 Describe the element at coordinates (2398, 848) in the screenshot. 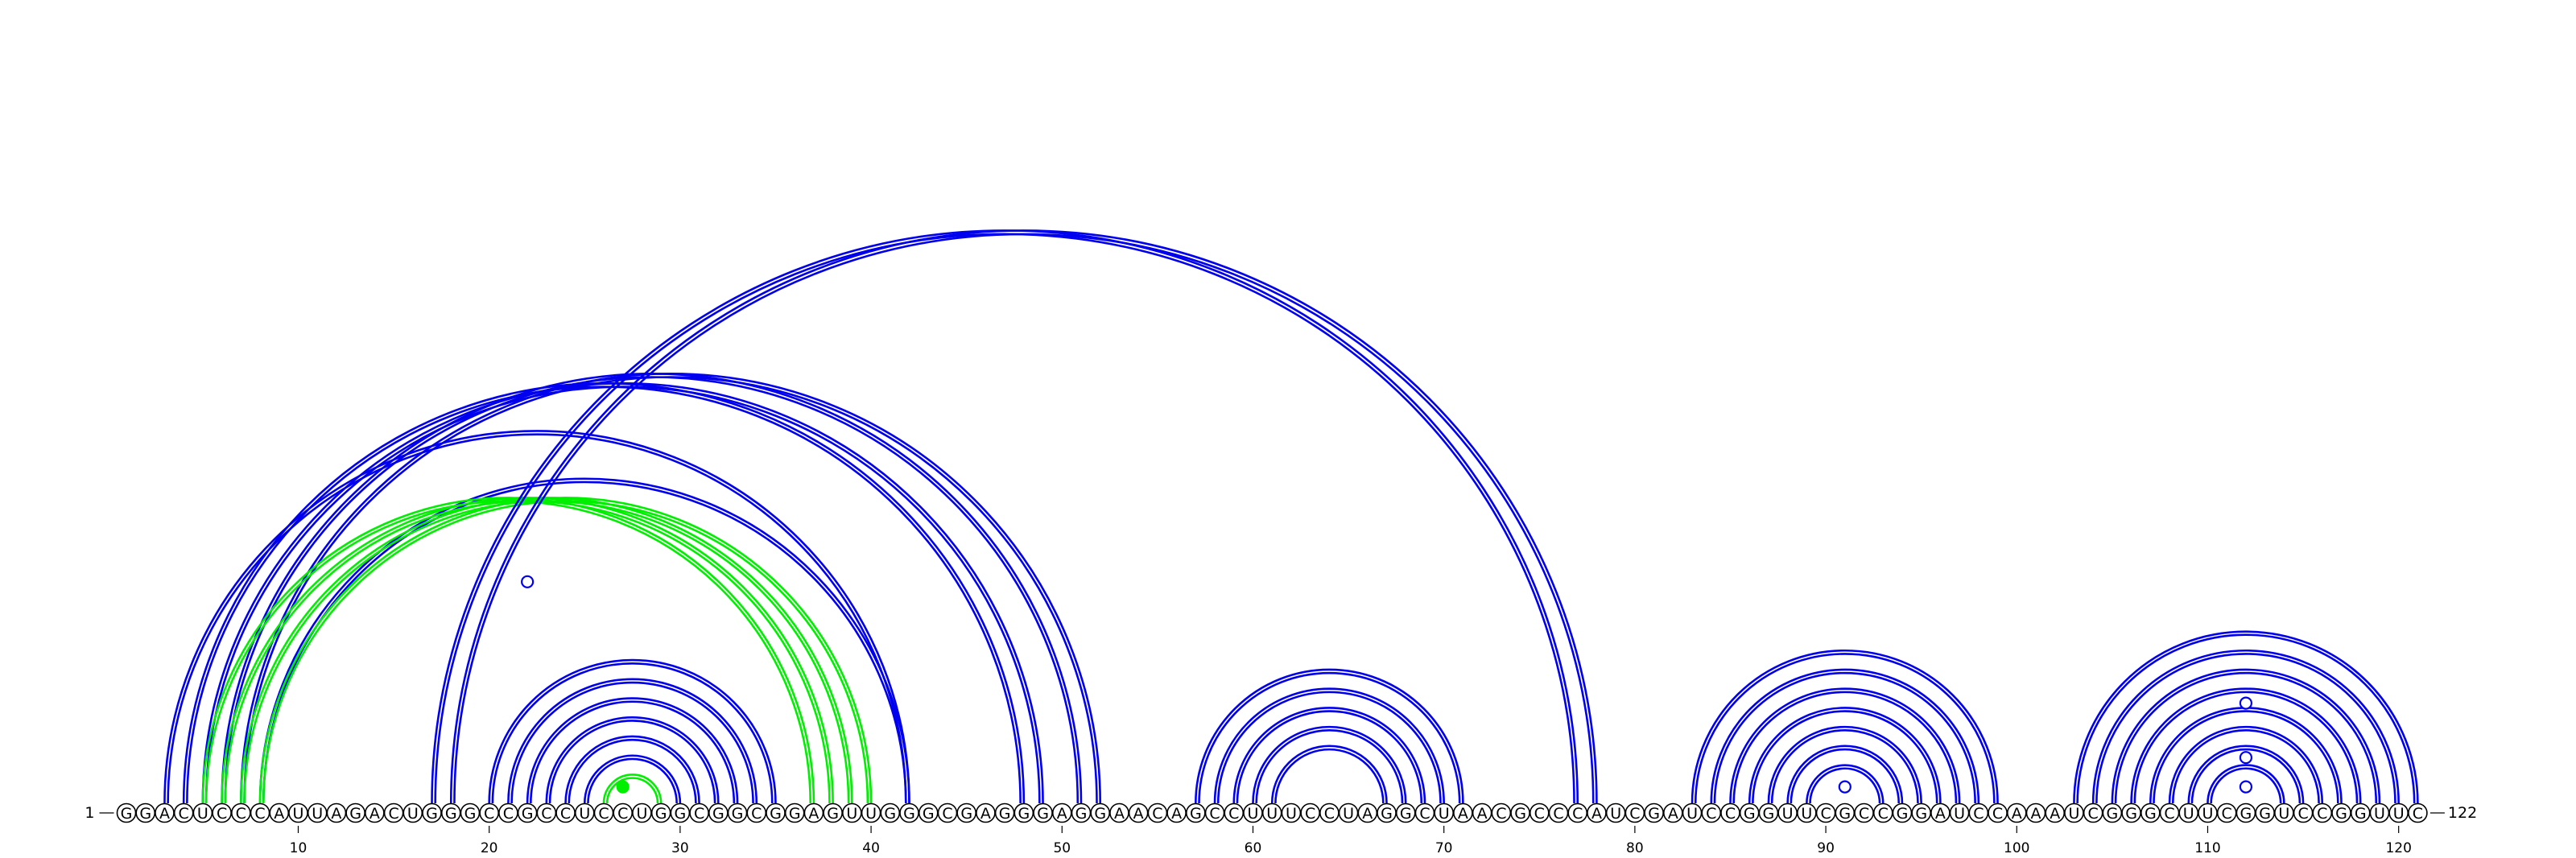

I see `axis-tick-label: 120` at that location.